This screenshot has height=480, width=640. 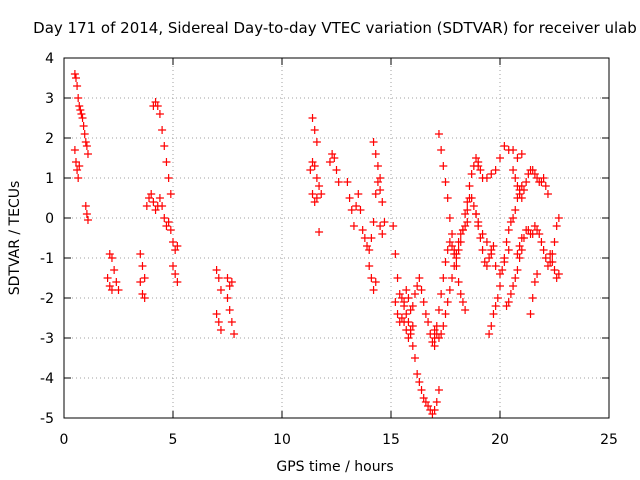 What do you see at coordinates (47, 299) in the screenshot?
I see `y-tick-label: -2` at bounding box center [47, 299].